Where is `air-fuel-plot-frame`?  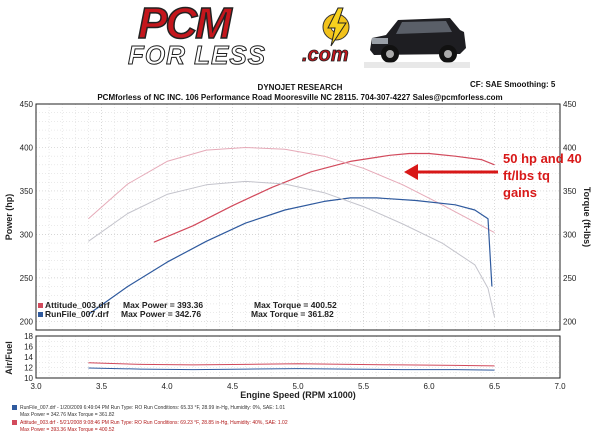
air-fuel-plot-frame is located at coordinates (298, 357).